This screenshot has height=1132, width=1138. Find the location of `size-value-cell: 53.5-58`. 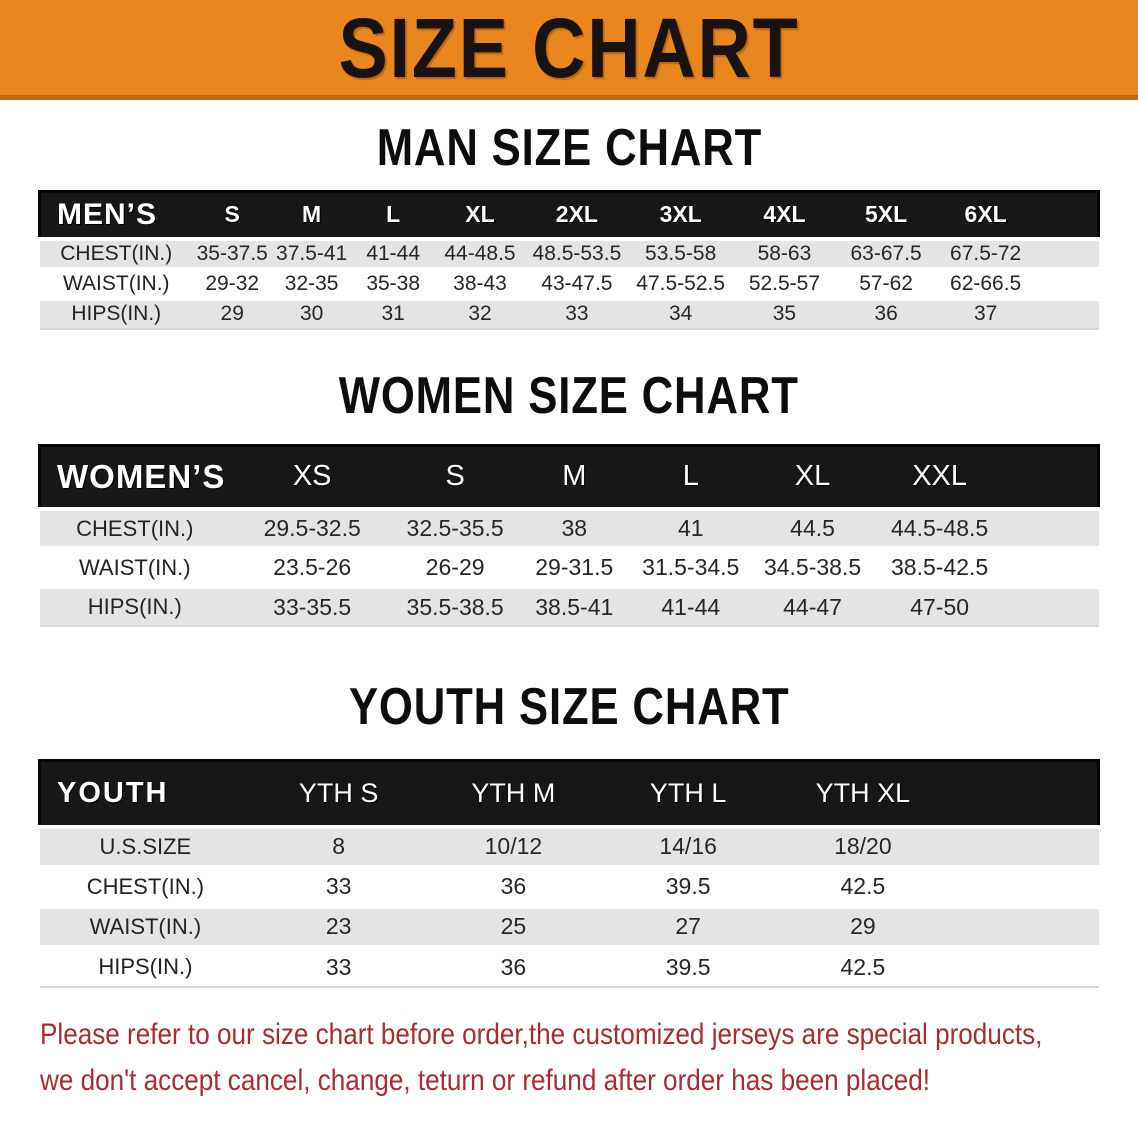

size-value-cell: 53.5-58 is located at coordinates (681, 252).